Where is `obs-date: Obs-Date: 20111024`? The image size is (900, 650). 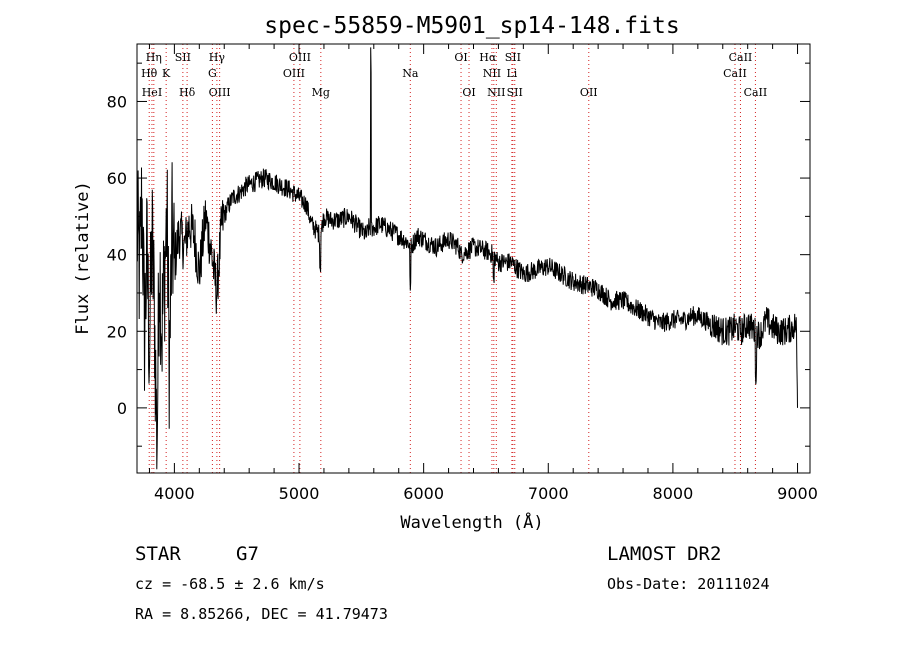 obs-date: Obs-Date: 20111024 is located at coordinates (688, 584).